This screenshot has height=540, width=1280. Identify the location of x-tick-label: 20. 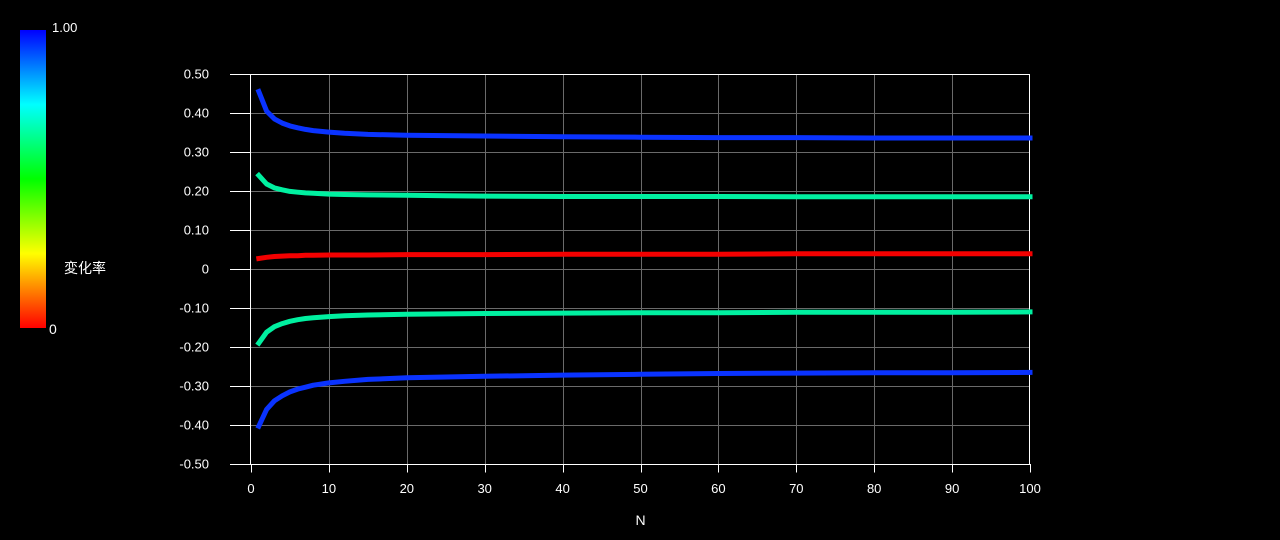
(407, 488).